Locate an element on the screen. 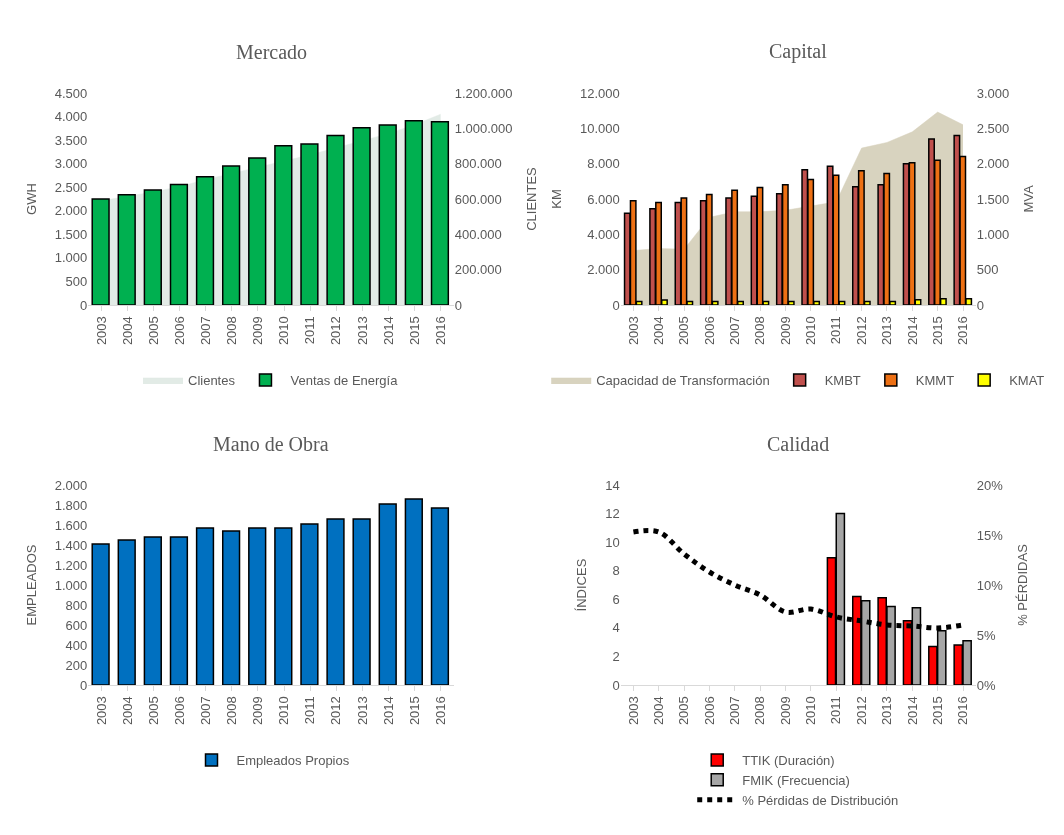  x-tick-label: 2016 is located at coordinates (963, 331).